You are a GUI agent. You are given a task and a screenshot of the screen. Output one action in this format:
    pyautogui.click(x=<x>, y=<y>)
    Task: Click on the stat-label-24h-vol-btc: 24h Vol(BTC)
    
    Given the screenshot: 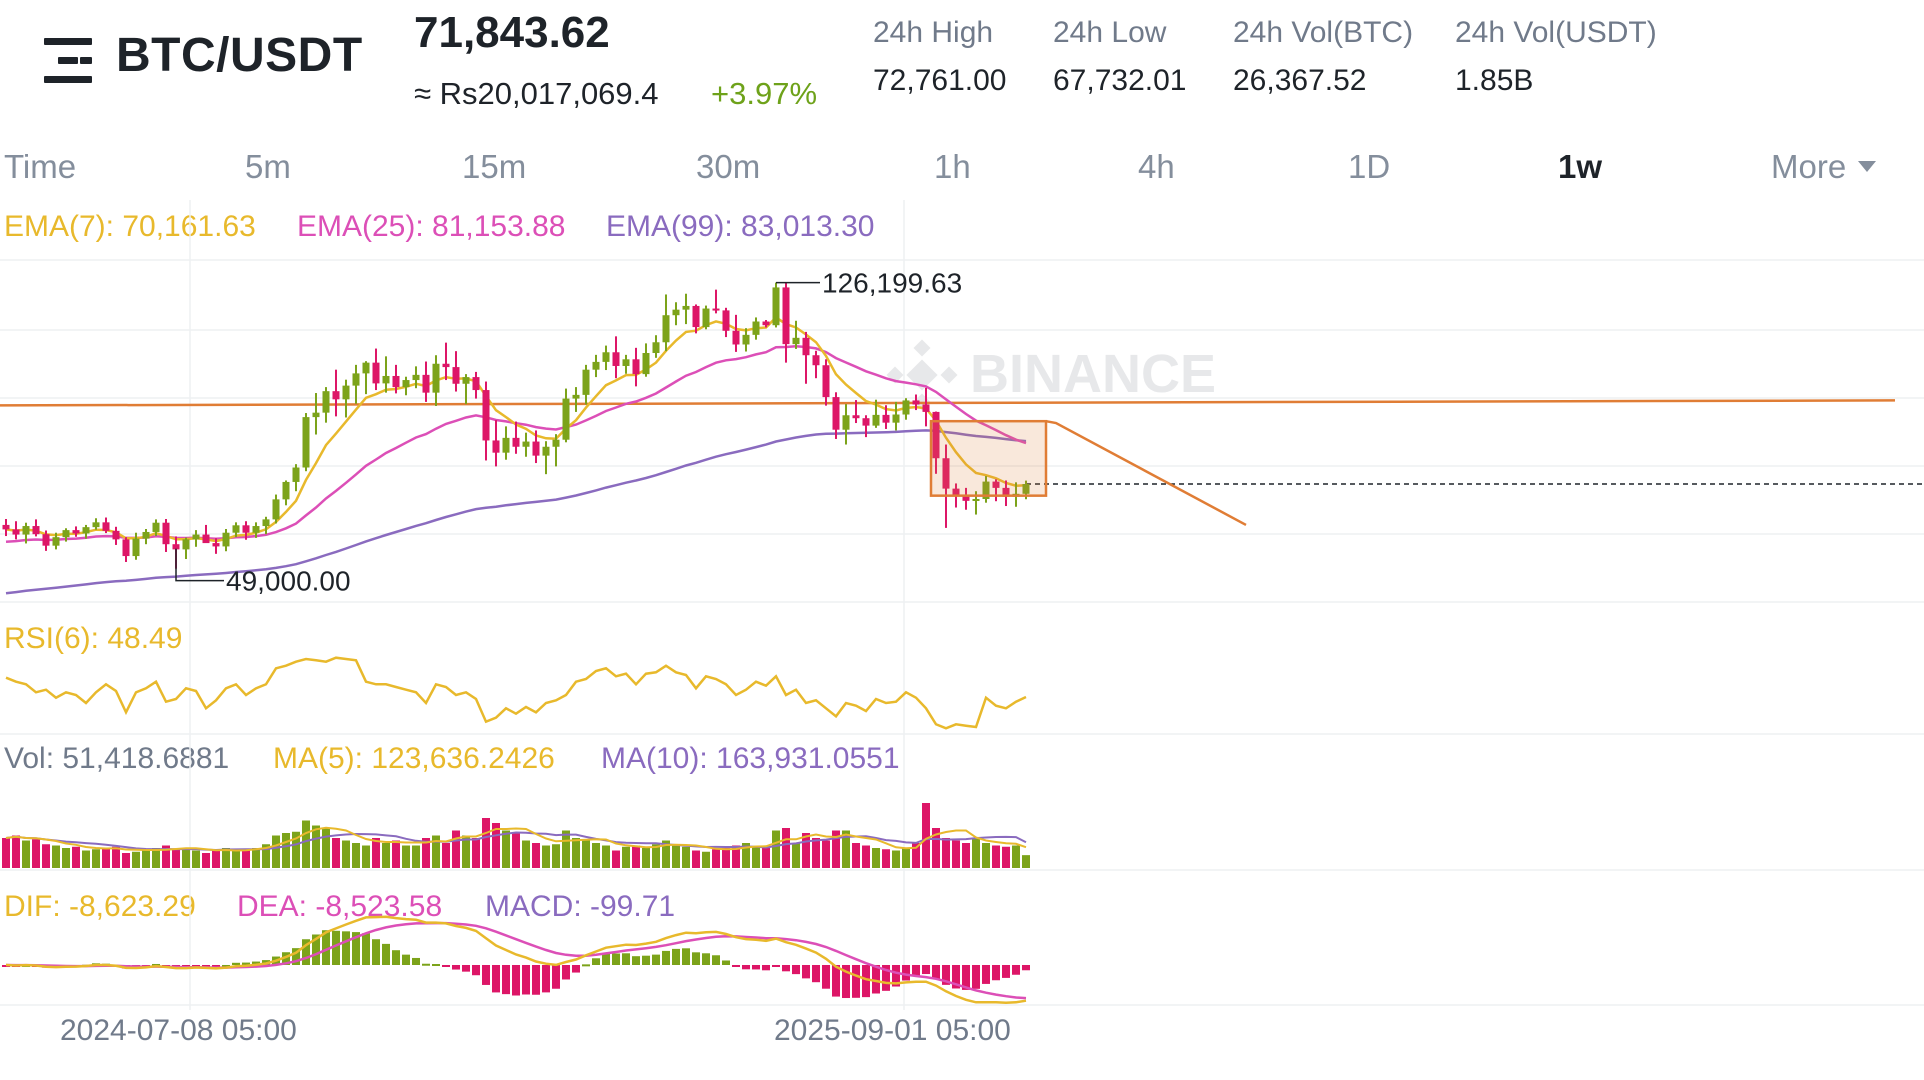 What is the action you would take?
    pyautogui.click(x=1323, y=32)
    